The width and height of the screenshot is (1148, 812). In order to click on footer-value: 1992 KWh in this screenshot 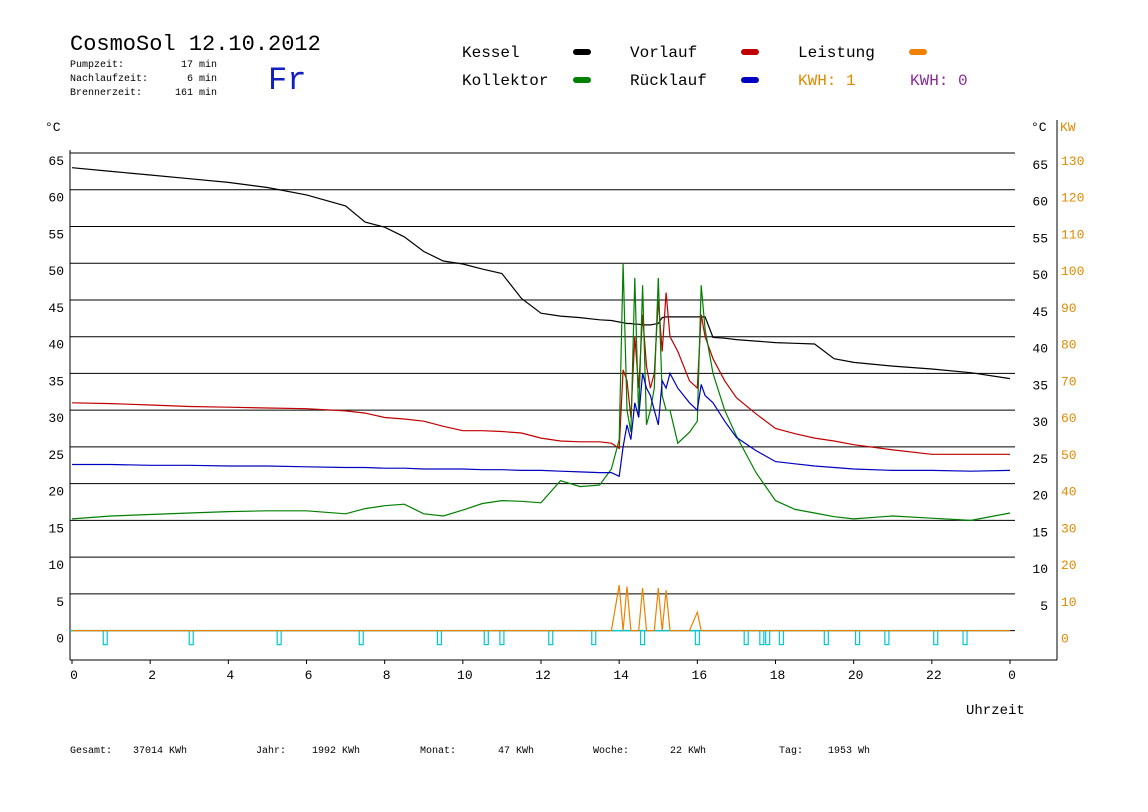, I will do `click(336, 751)`.